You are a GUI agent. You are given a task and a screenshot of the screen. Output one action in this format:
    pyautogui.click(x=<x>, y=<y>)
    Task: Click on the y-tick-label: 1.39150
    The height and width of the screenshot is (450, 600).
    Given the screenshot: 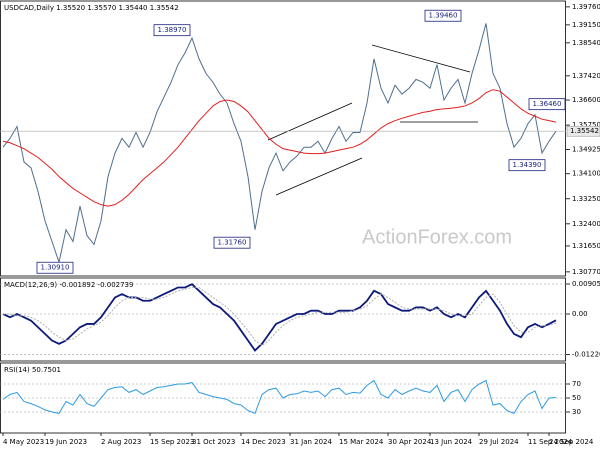 What is the action you would take?
    pyautogui.click(x=586, y=25)
    